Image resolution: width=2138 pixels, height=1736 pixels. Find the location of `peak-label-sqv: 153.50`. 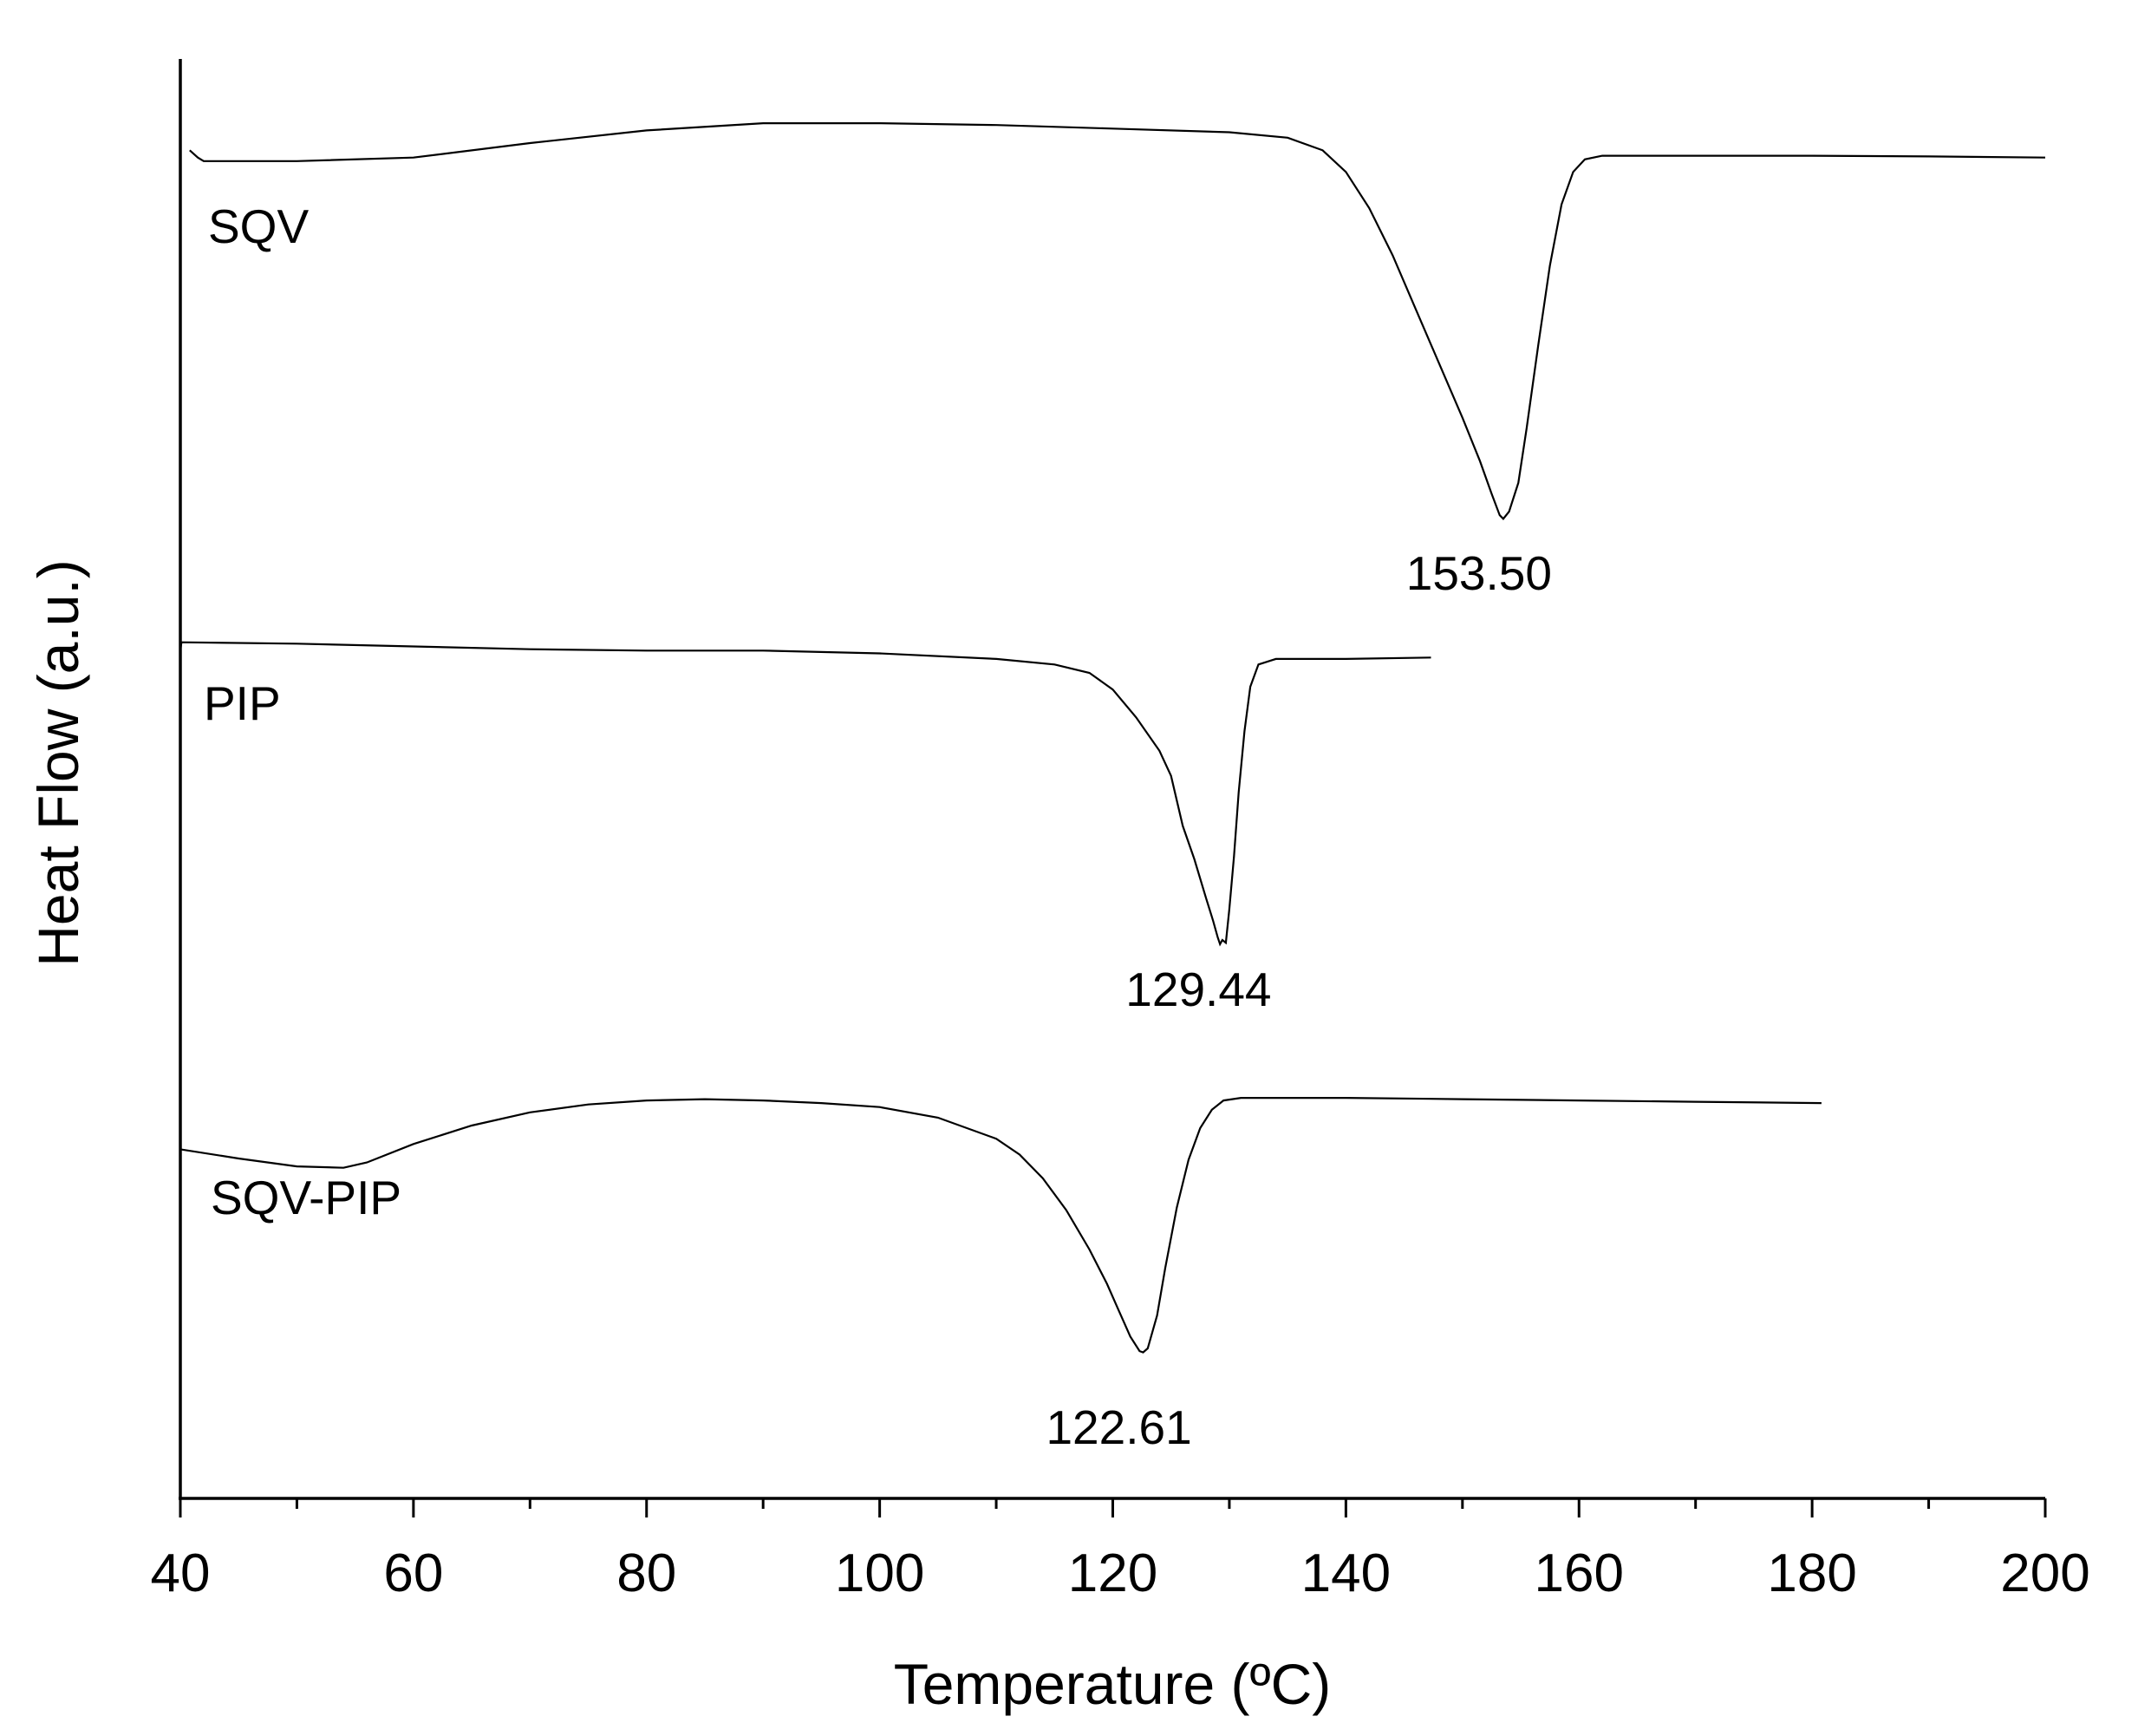

peak-label-sqv: 153.50 is located at coordinates (1479, 573).